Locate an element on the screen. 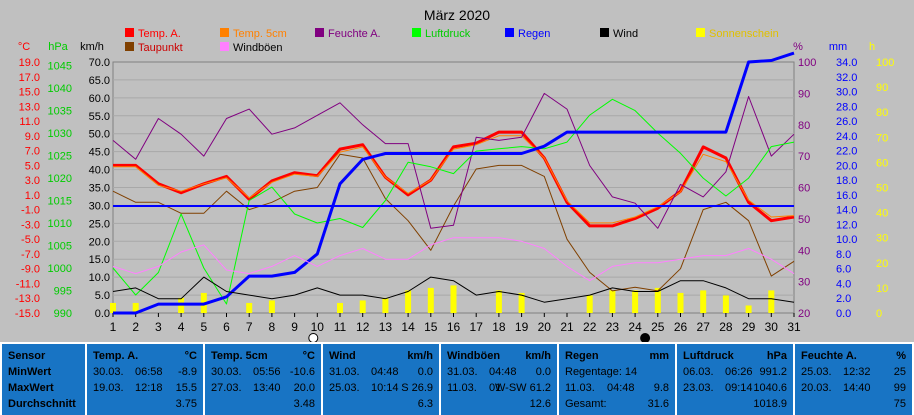 This screenshot has height=415, width=914. stats-cell: Gesamt: is located at coordinates (586, 404).